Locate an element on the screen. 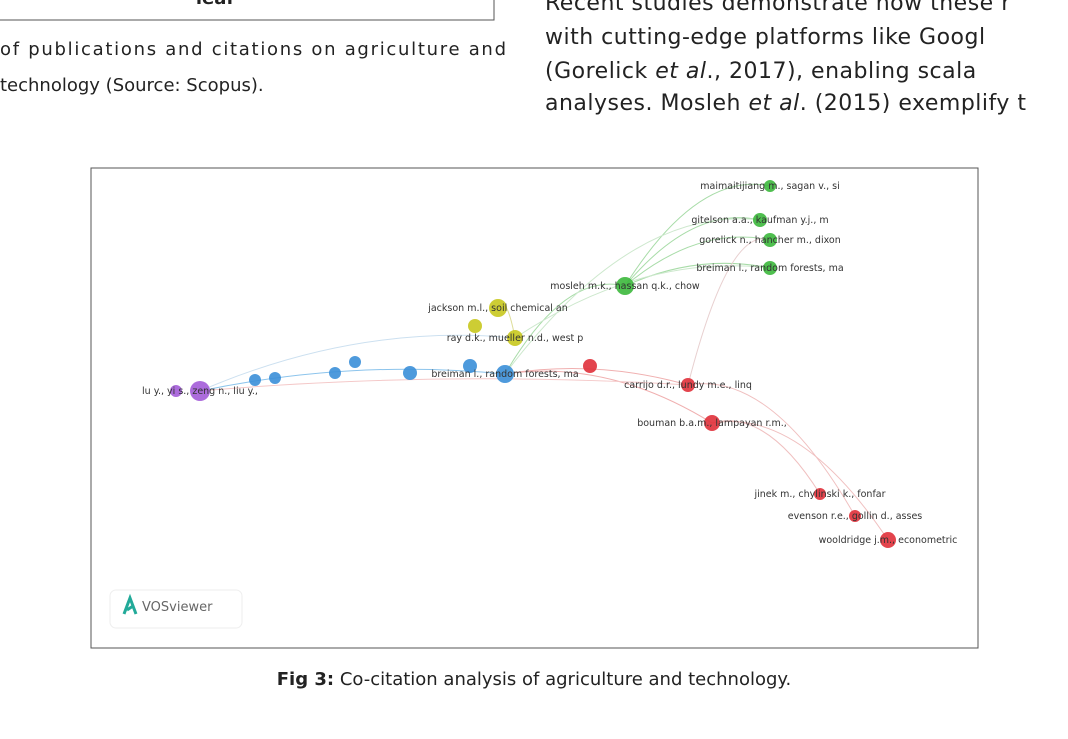 The image size is (1068, 739). node-label: jackson m.l., soil chemical an is located at coordinates (497, 308).